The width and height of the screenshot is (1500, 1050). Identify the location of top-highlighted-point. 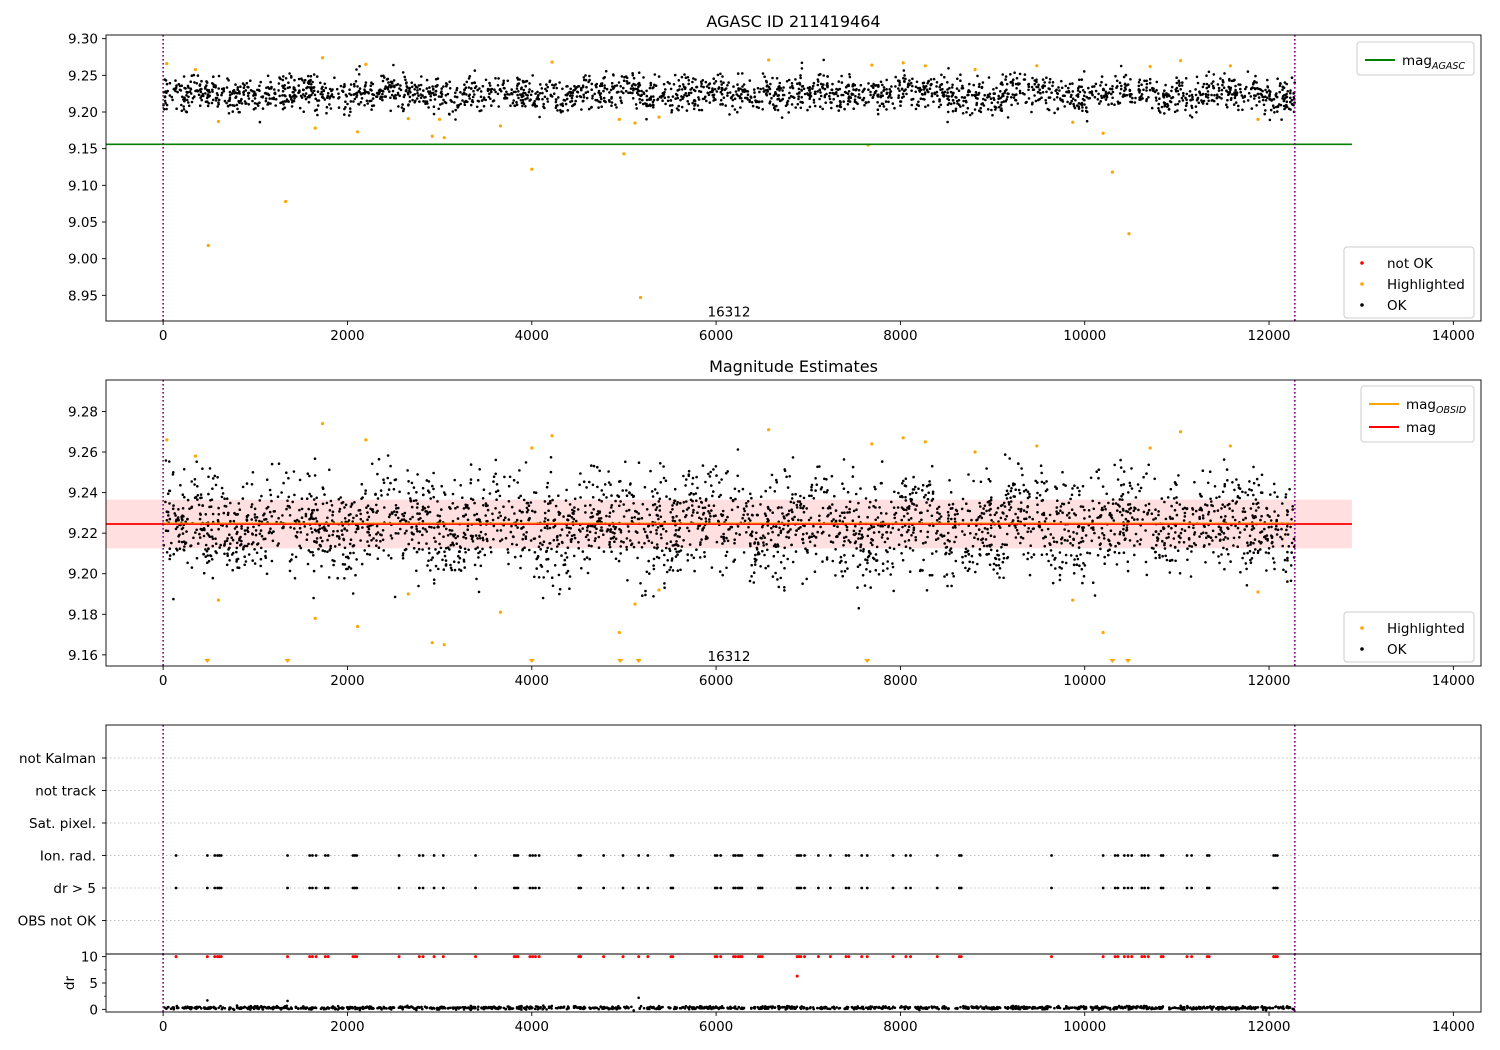
(500, 126).